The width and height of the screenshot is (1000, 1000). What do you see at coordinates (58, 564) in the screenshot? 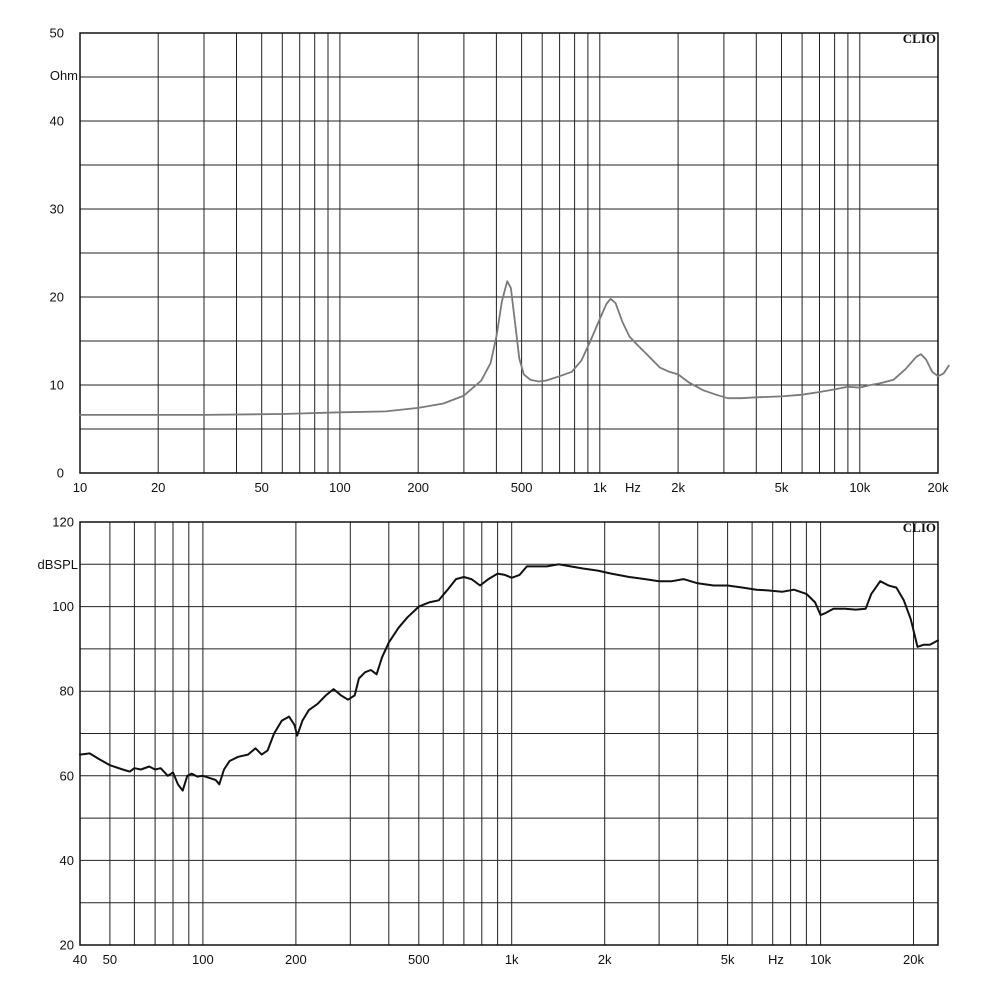
I see `y-axis-unit-label: dBSPL` at bounding box center [58, 564].